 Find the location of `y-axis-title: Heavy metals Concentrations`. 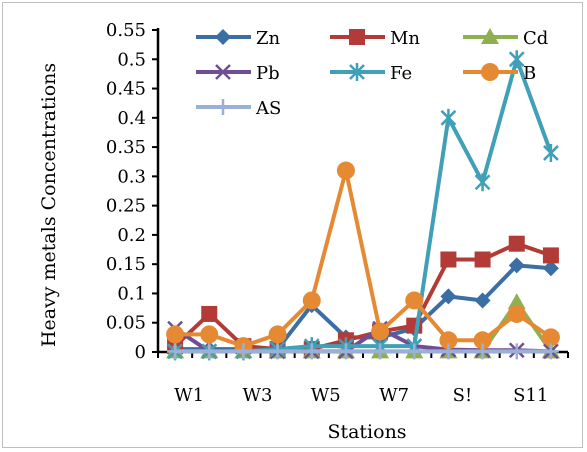

y-axis-title: Heavy metals Concentrations is located at coordinates (49, 205).